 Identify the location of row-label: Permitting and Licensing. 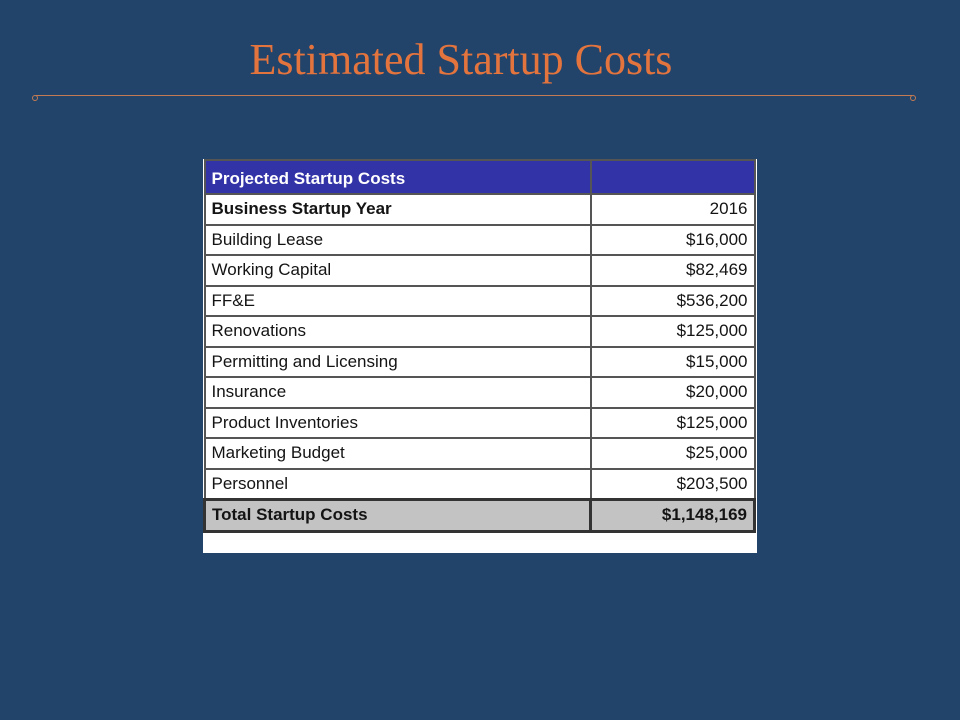
(397, 361).